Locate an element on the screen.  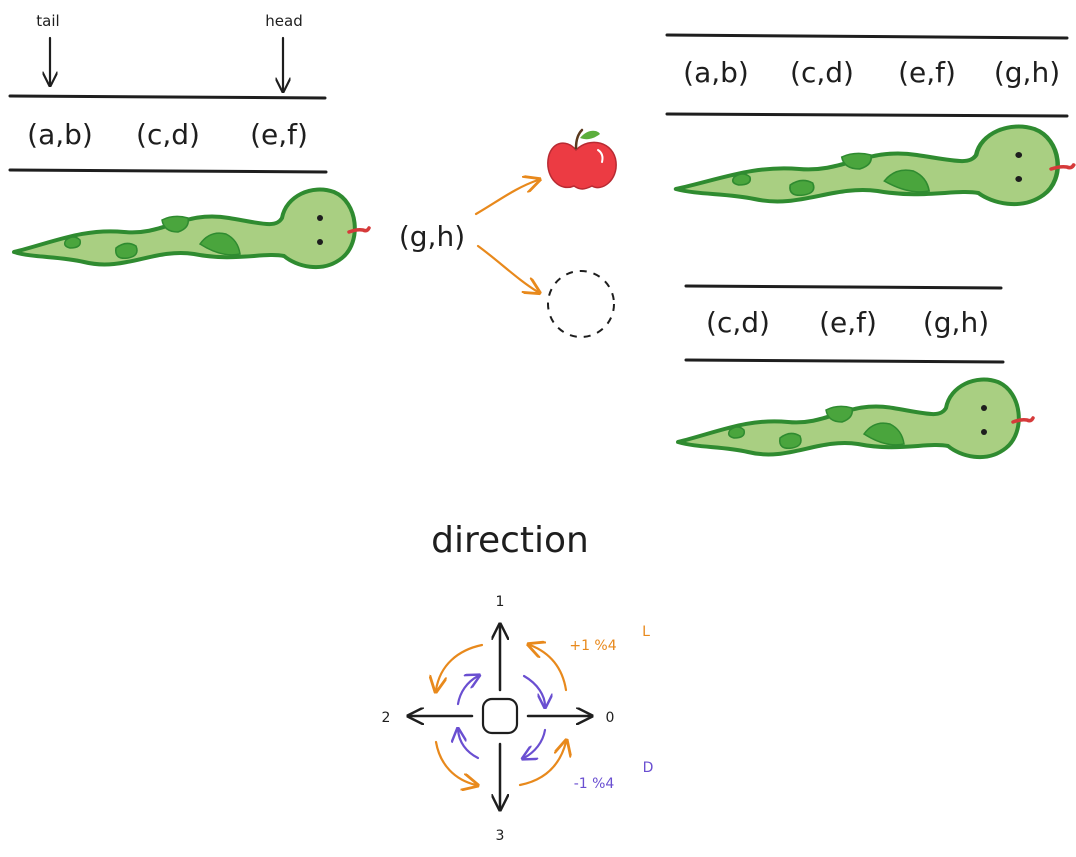
grow-queue-cell-2: (c,d) is located at coordinates (822, 72).